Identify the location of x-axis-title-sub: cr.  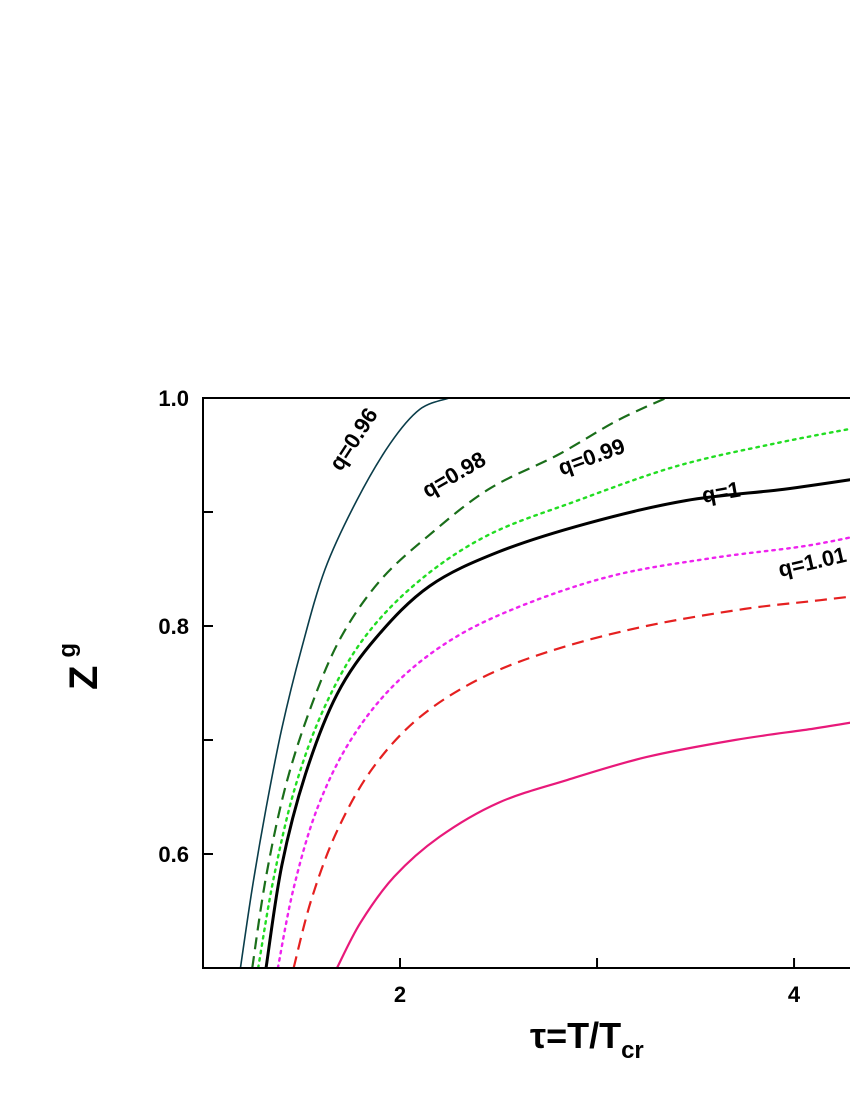
(632, 1050).